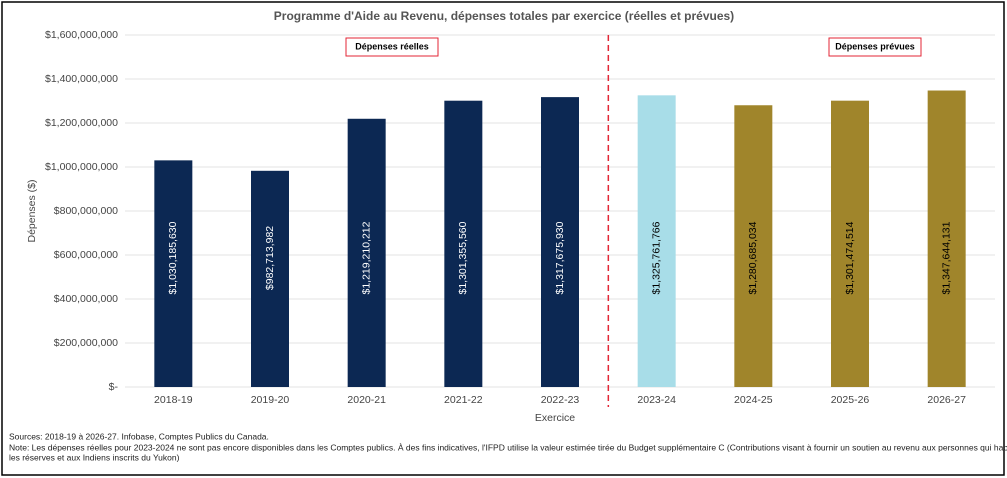 This screenshot has width=1007, height=478. What do you see at coordinates (86, 255) in the screenshot?
I see `y-tick-label: $600,000,000` at bounding box center [86, 255].